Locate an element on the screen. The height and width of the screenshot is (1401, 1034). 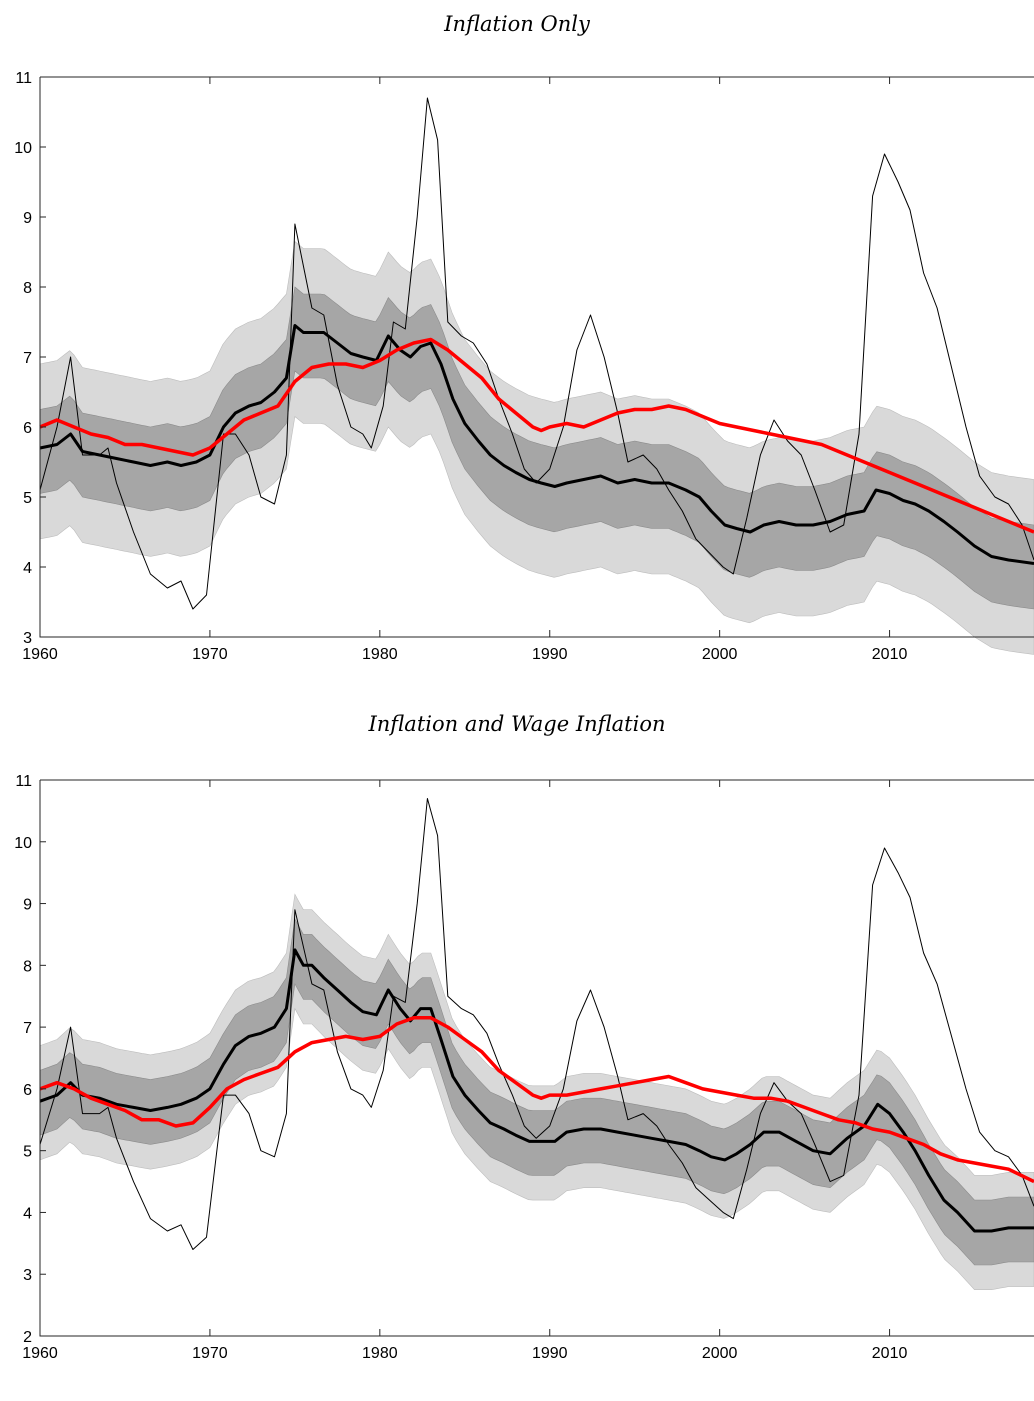
chart-title: Inflation Only is located at coordinates (517, 24).